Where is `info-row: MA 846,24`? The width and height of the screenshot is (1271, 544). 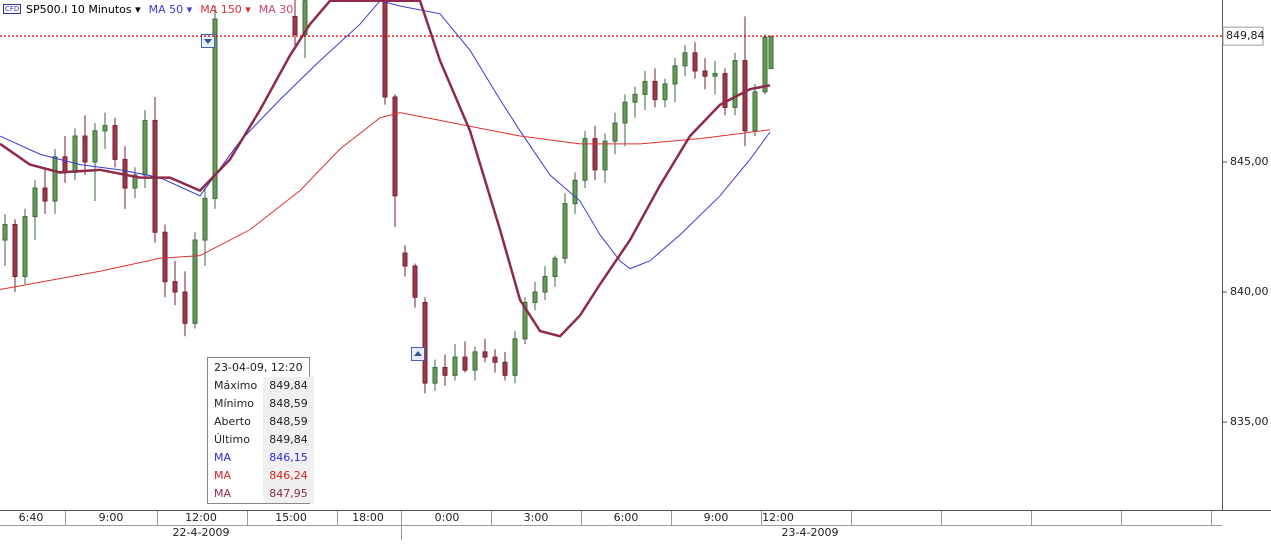
info-row: MA 846,24 is located at coordinates (261, 476).